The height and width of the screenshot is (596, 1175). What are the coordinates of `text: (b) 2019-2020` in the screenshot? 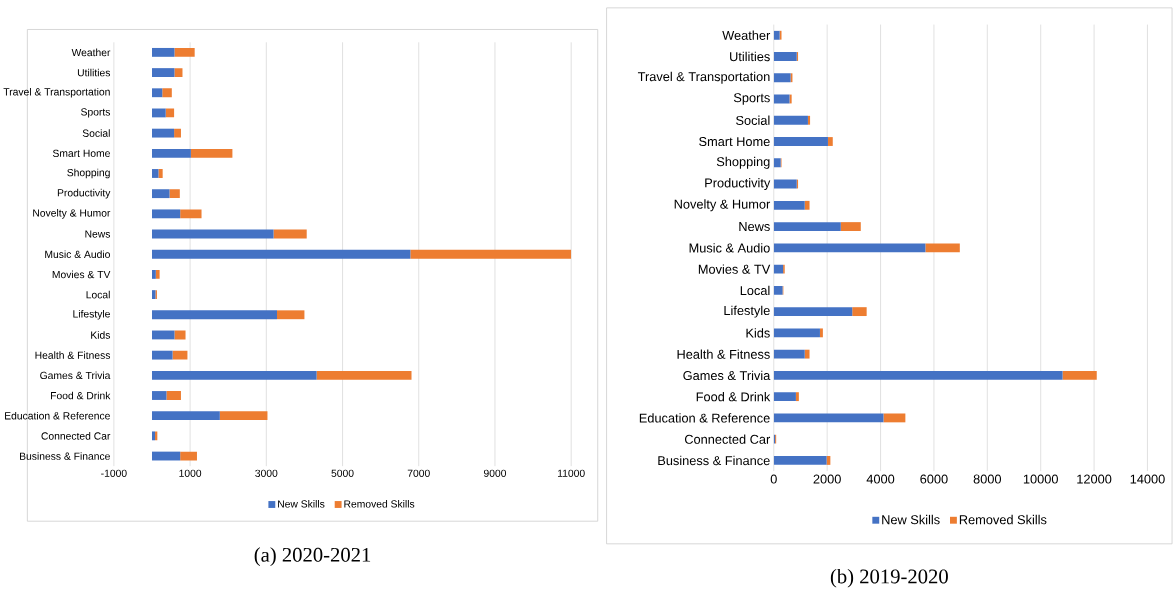 It's located at (889, 578).